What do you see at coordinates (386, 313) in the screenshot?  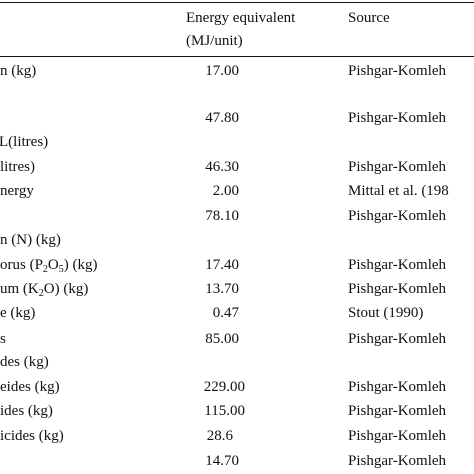 I see `table-row-source: Stout (1990)` at bounding box center [386, 313].